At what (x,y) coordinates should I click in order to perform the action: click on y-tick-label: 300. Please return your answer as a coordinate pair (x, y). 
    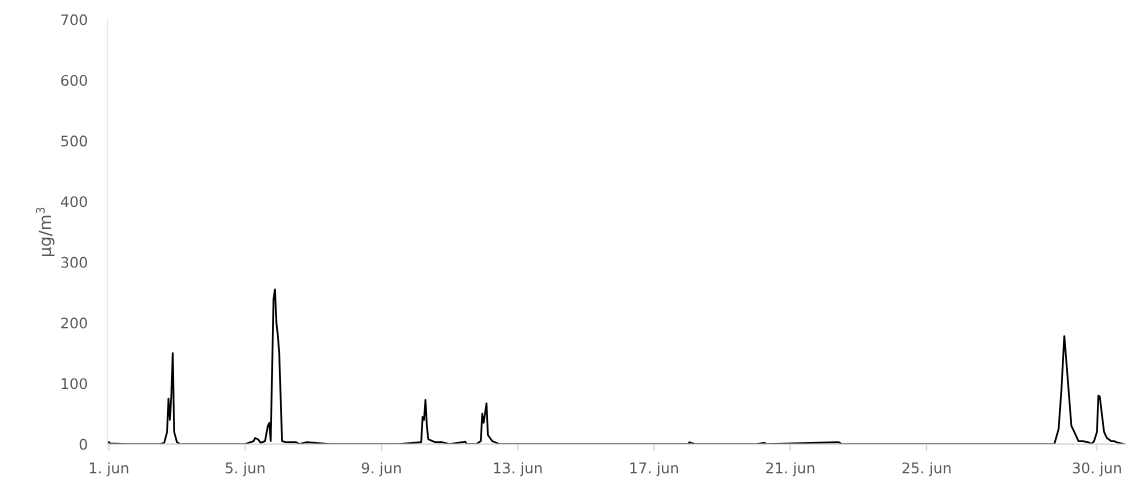
    Looking at the image, I should click on (74, 262).